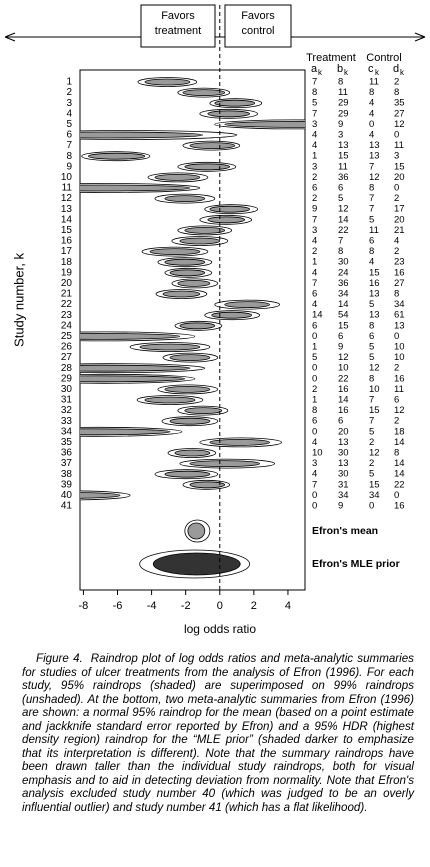 This screenshot has width=430, height=867. Describe the element at coordinates (59, 658) in the screenshot. I see `caption-label: Figure 4.` at that location.